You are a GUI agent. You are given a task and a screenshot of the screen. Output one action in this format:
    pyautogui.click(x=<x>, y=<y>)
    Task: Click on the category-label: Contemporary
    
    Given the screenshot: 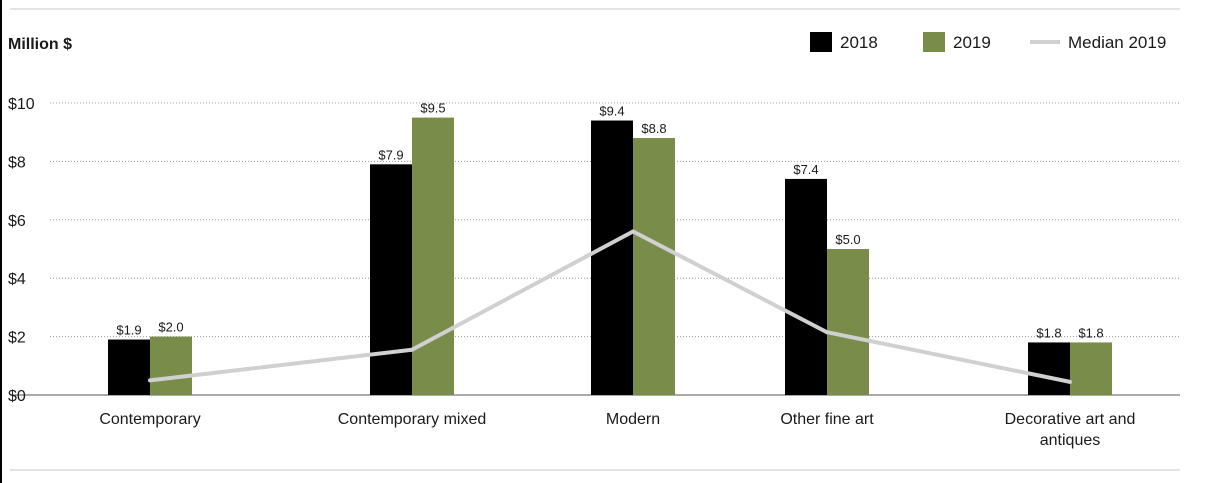 What is the action you would take?
    pyautogui.click(x=149, y=419)
    